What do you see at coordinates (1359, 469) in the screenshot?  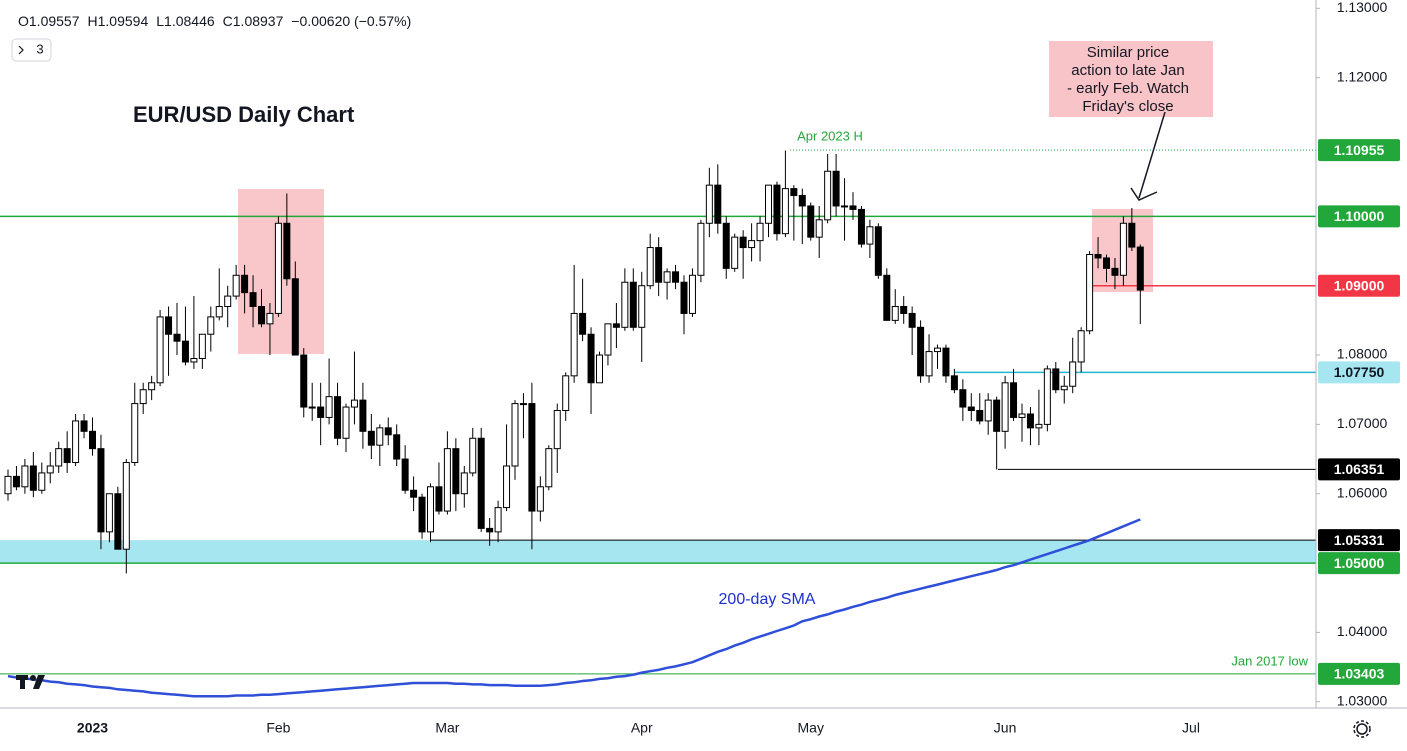 I see `level-label: 1.06351` at bounding box center [1359, 469].